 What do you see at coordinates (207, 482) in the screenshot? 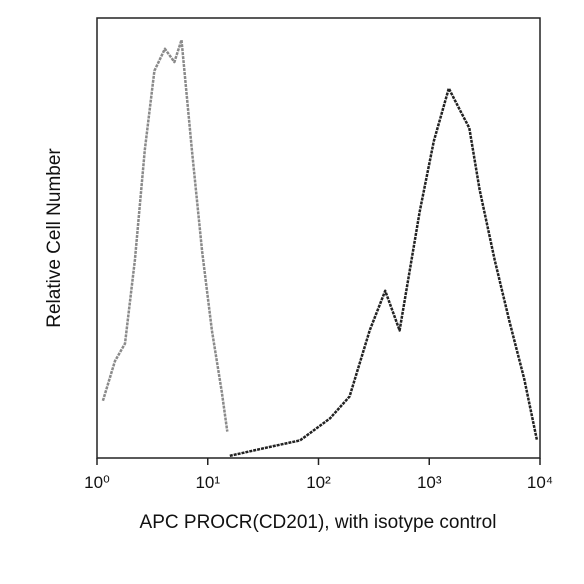
I see `x-tick-label: 10¹` at bounding box center [207, 482].